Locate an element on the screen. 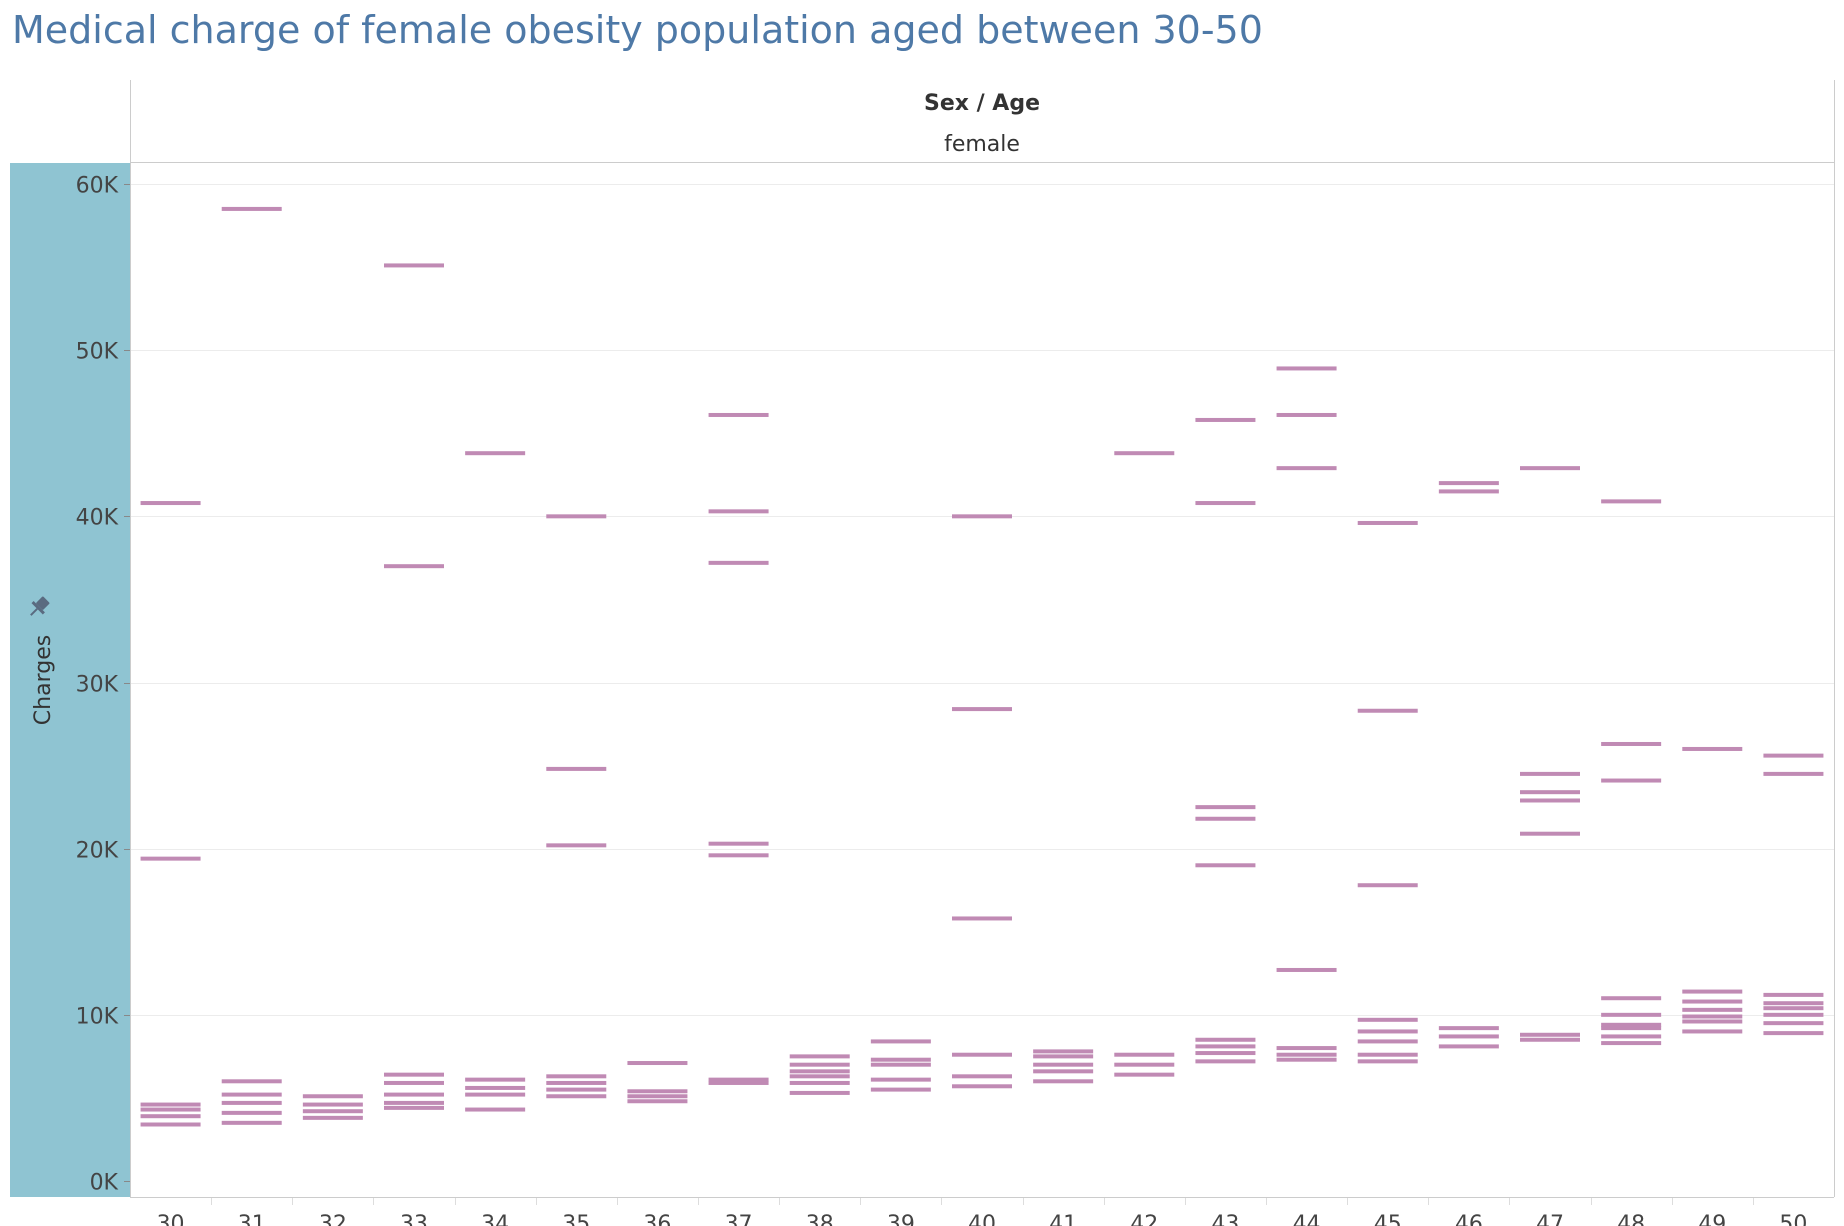 The image size is (1844, 1226). x-tick-label: 33 is located at coordinates (414, 1219).